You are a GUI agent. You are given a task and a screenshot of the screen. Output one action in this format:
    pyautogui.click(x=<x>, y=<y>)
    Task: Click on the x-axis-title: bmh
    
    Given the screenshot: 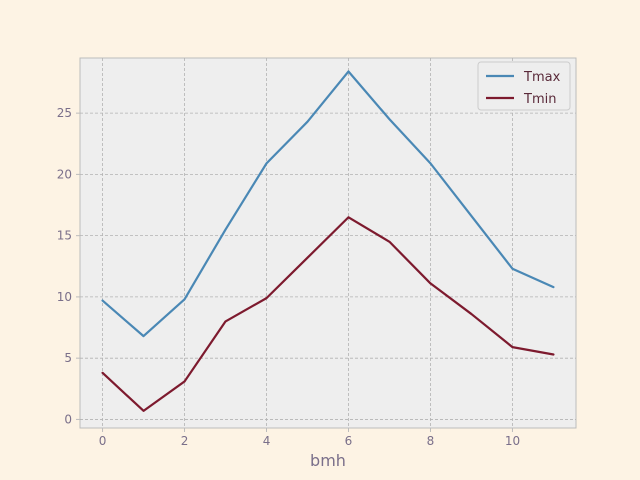 What is the action you would take?
    pyautogui.click(x=328, y=460)
    